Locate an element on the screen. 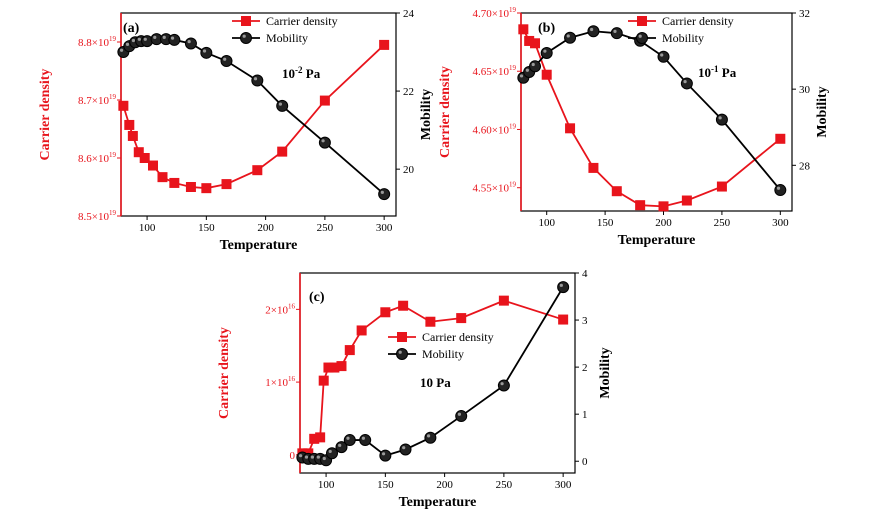 This screenshot has height=531, width=875. pressure-annotation: 10-1 Pa is located at coordinates (717, 72).